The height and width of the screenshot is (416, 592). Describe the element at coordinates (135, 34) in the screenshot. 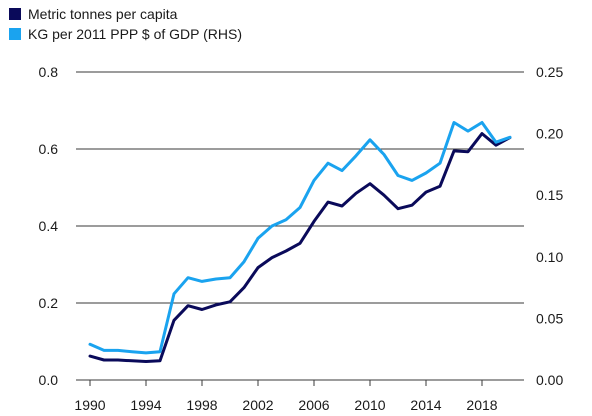

I see `legend-label: KG per 2011 PPP $ of GDP (RHS)` at that location.